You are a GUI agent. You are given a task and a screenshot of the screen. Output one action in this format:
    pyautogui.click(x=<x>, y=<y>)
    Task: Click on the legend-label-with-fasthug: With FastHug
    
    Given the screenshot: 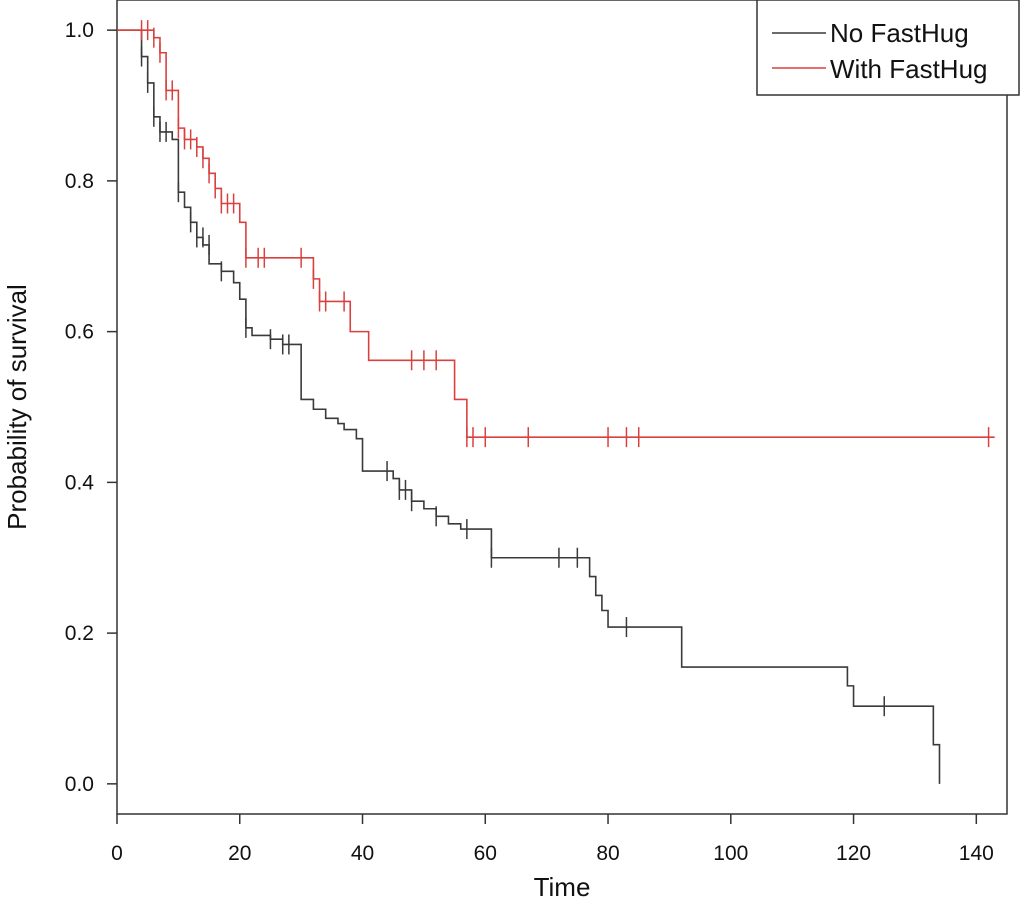 What is the action you would take?
    pyautogui.click(x=909, y=69)
    